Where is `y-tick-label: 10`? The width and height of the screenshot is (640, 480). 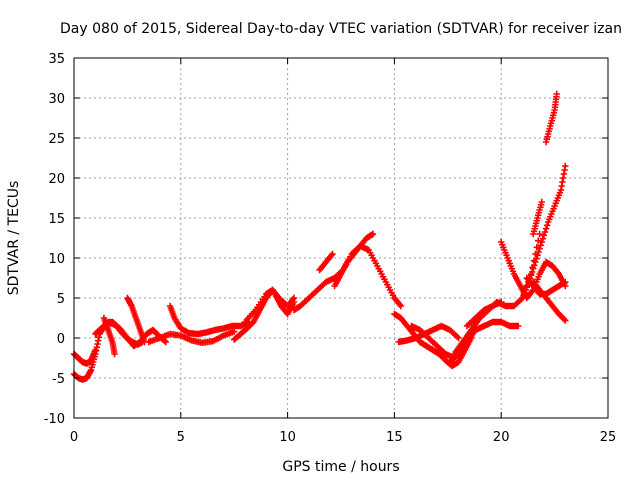 y-tick-label: 10 is located at coordinates (56, 259).